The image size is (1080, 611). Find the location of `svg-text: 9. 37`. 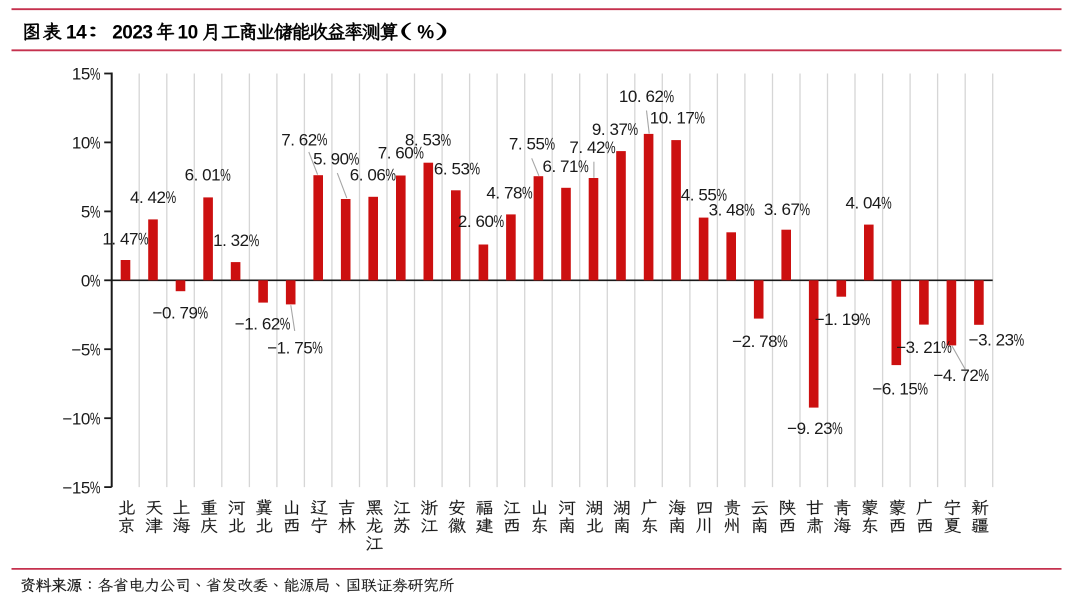

svg-text: 9. 37 is located at coordinates (610, 129).